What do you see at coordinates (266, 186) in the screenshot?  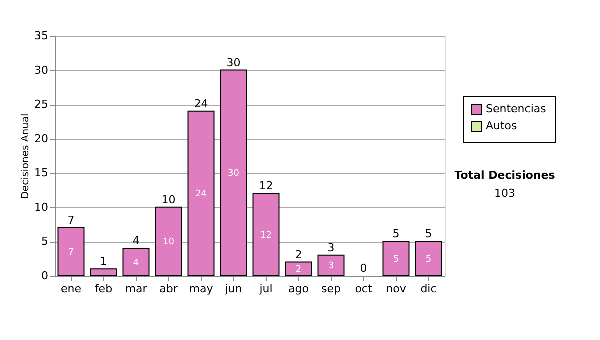 I see `total-label: 12` at bounding box center [266, 186].